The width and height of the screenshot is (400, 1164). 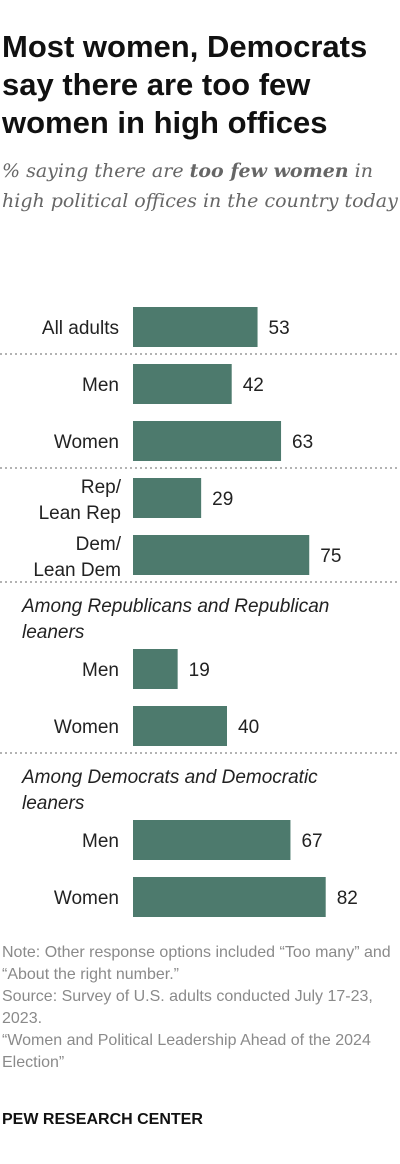 I want to click on section-header-1-line-1: Among Republicans and Republican, so click(x=175, y=606).